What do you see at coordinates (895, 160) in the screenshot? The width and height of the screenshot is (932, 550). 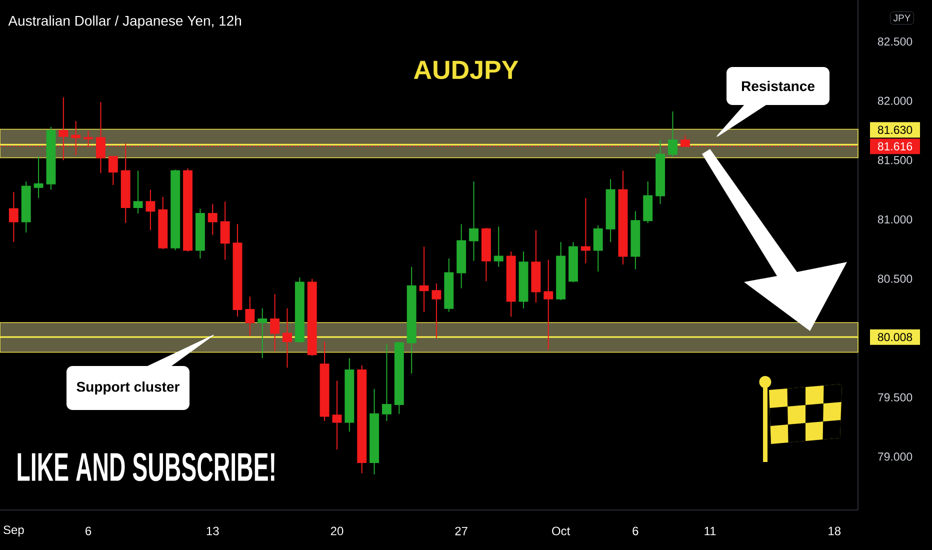 I see `y-tick-label: 81.500` at bounding box center [895, 160].